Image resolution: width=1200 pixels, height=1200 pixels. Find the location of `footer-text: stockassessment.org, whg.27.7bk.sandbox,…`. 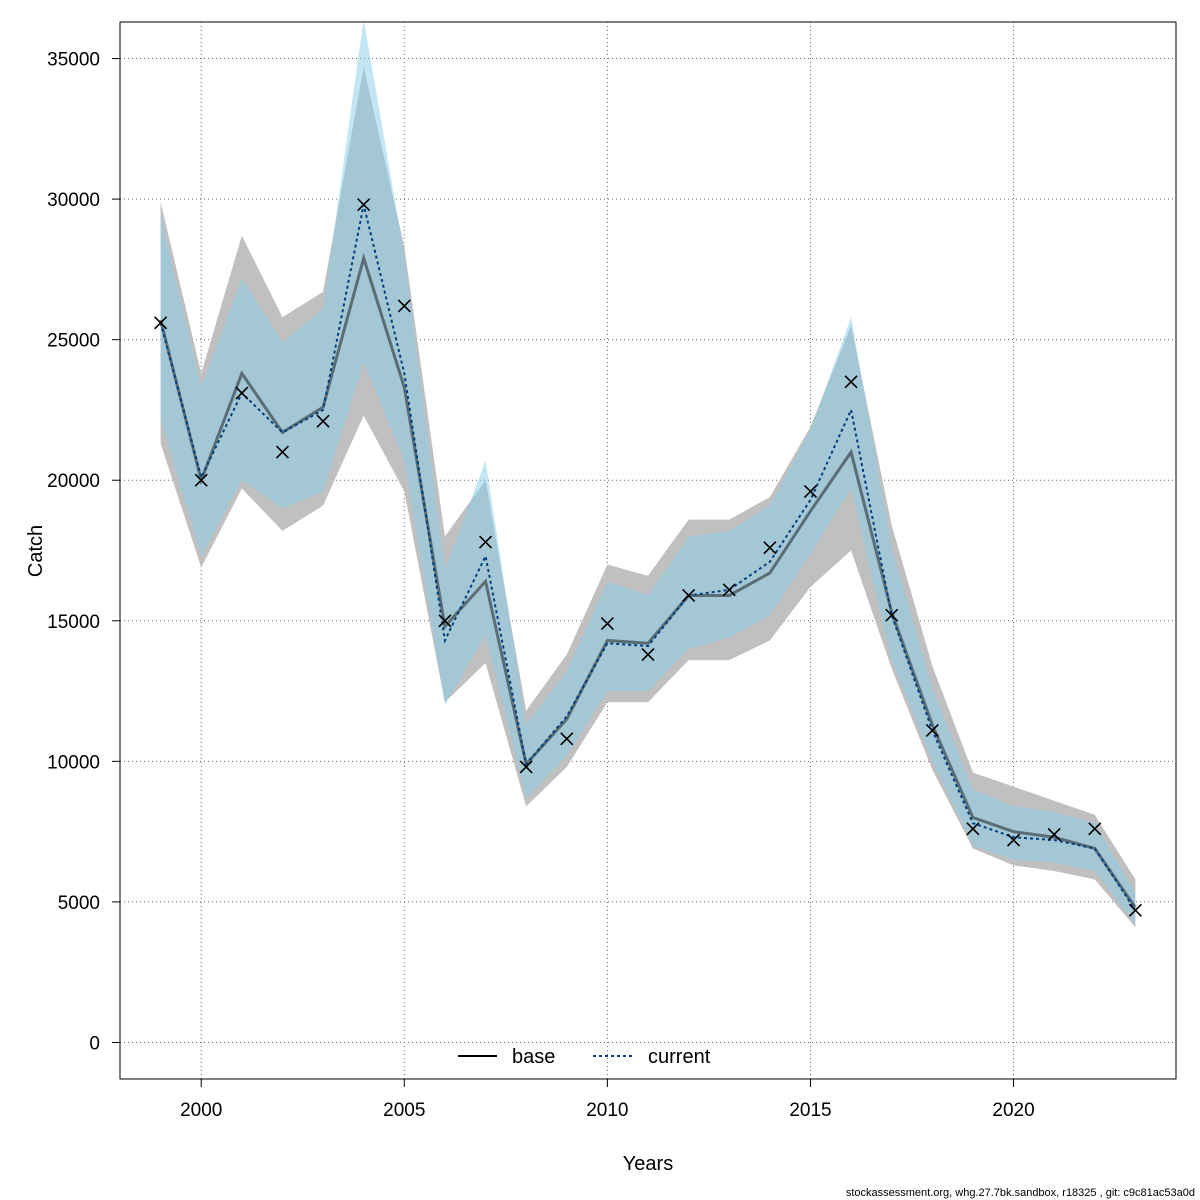

footer-text: stockassessment.org, whg.27.7bk.sandbox,… is located at coordinates (1020, 1193).